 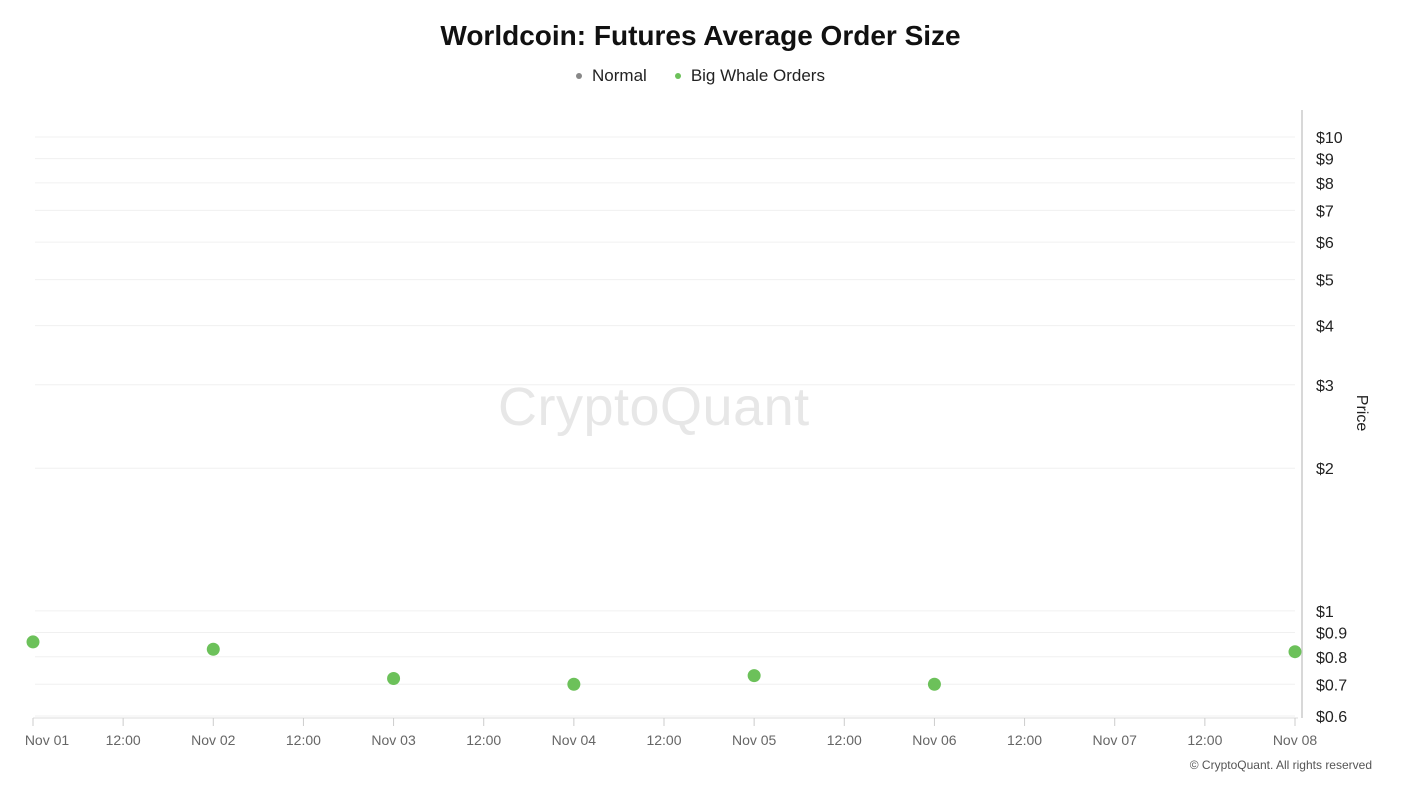 I want to click on y-tick-label: $10, so click(x=1329, y=138).